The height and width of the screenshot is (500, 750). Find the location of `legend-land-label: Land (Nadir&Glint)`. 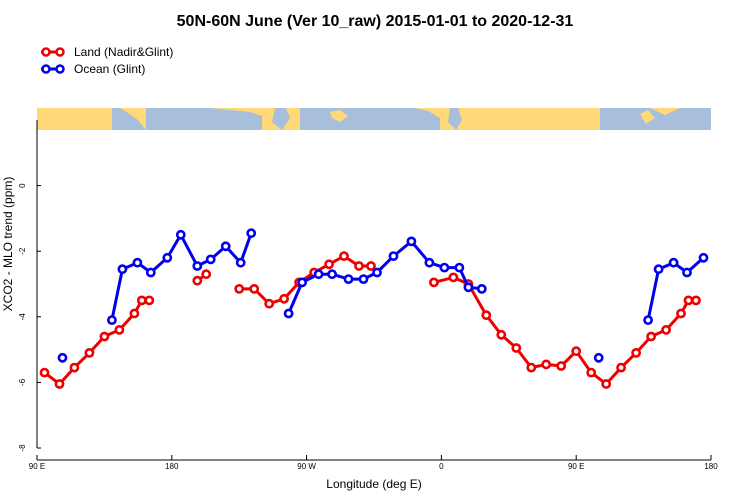

legend-land-label: Land (Nadir&Glint) is located at coordinates (123, 52).